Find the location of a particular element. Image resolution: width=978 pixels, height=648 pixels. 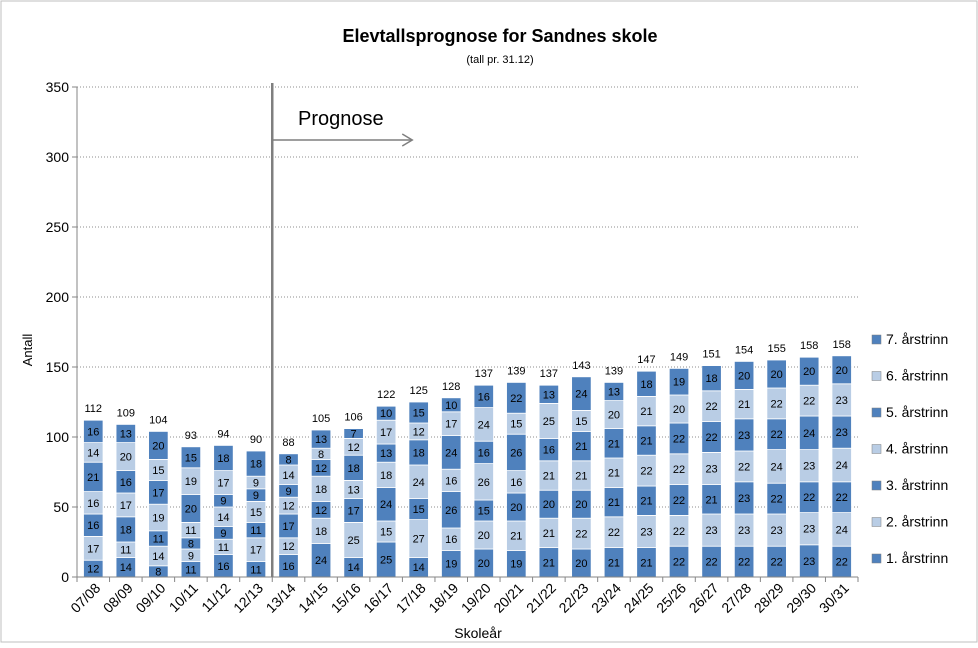

total-label: 137 is located at coordinates (549, 374).